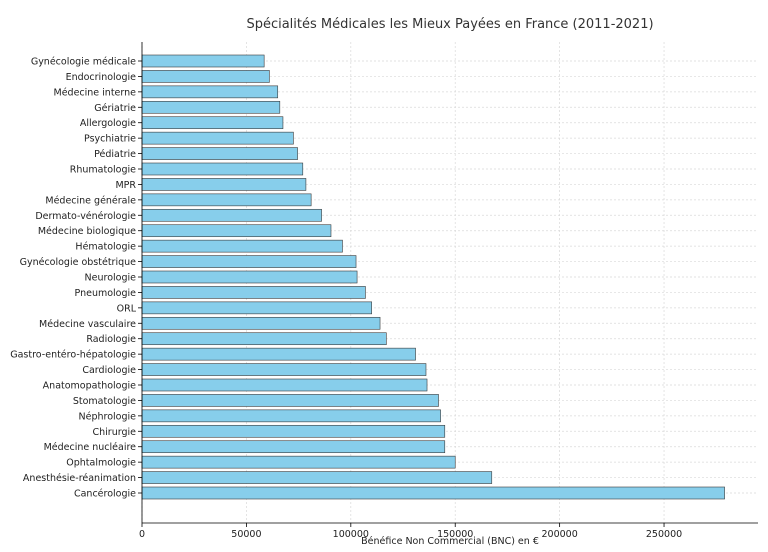 The image size is (768, 552). Describe the element at coordinates (101, 77) in the screenshot. I see `y-tick-label: Endocrinologie` at that location.